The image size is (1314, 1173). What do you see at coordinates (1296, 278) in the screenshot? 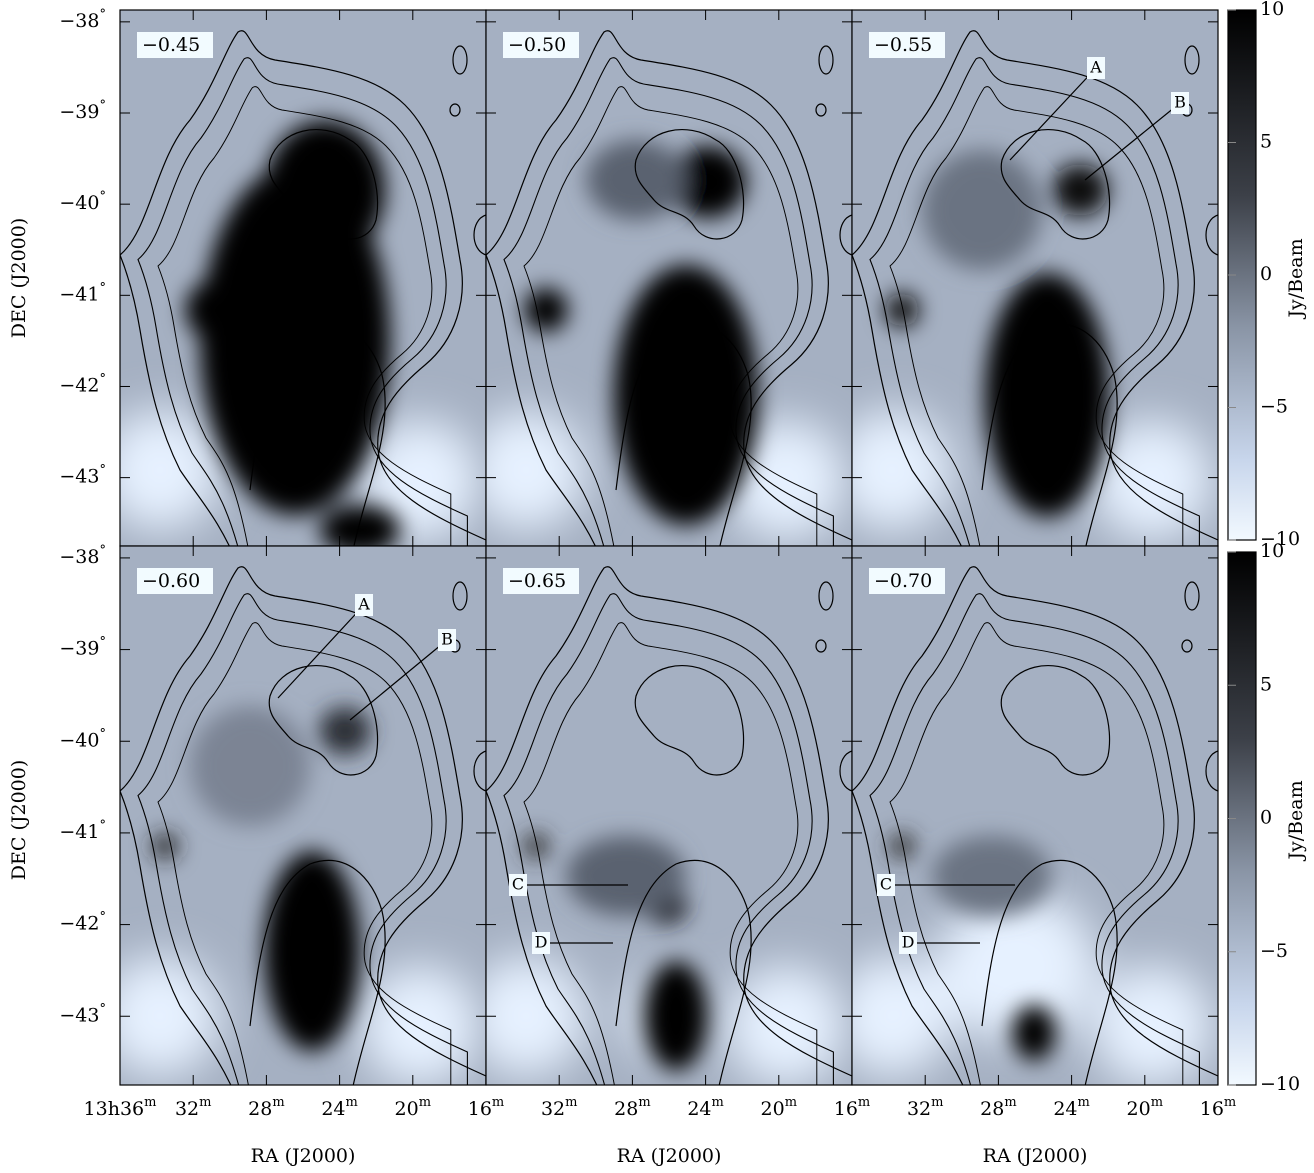
I see `colorbar-label: Jy/Beam` at bounding box center [1296, 278].